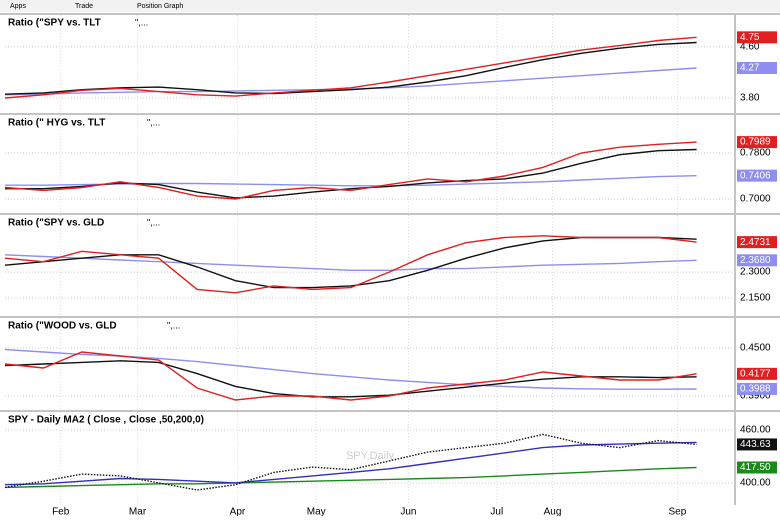  I want to click on value-box-label: 417.50, so click(755, 467).